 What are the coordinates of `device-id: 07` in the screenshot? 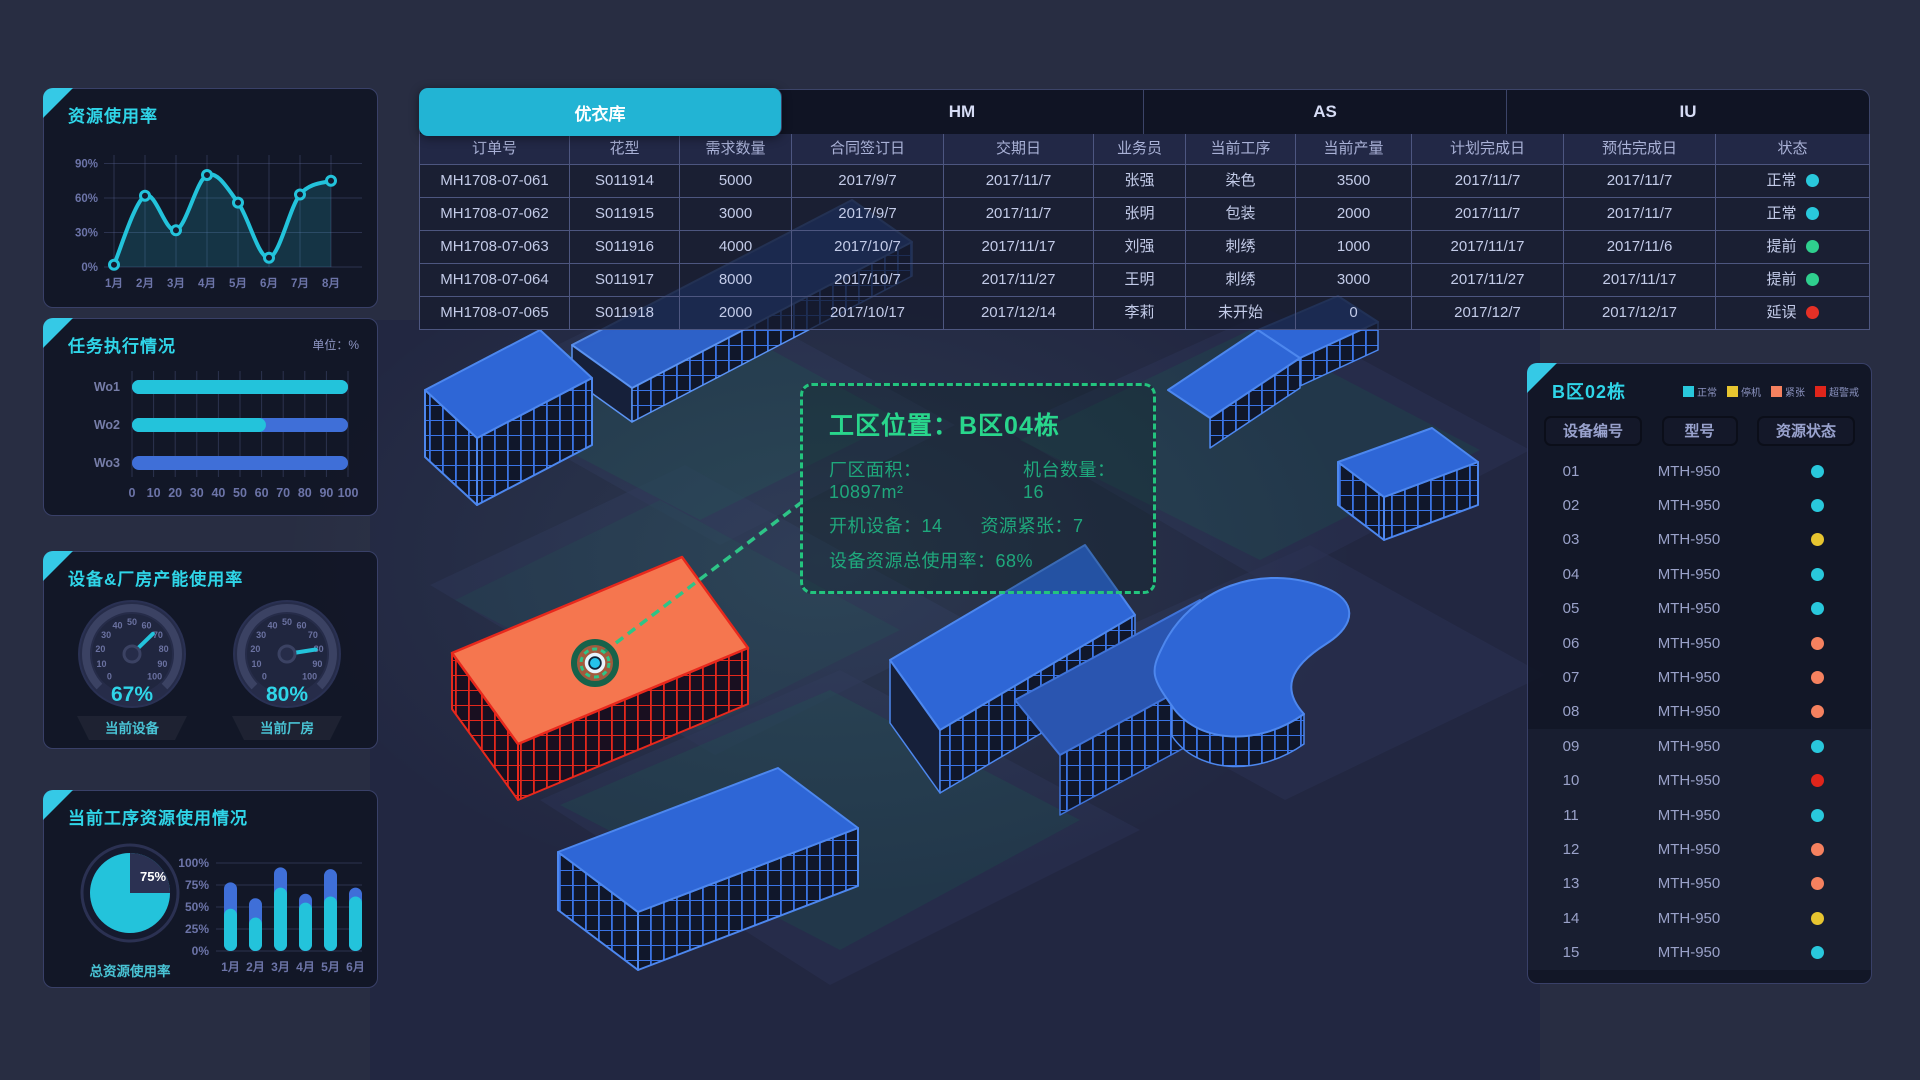 It's located at (1571, 678).